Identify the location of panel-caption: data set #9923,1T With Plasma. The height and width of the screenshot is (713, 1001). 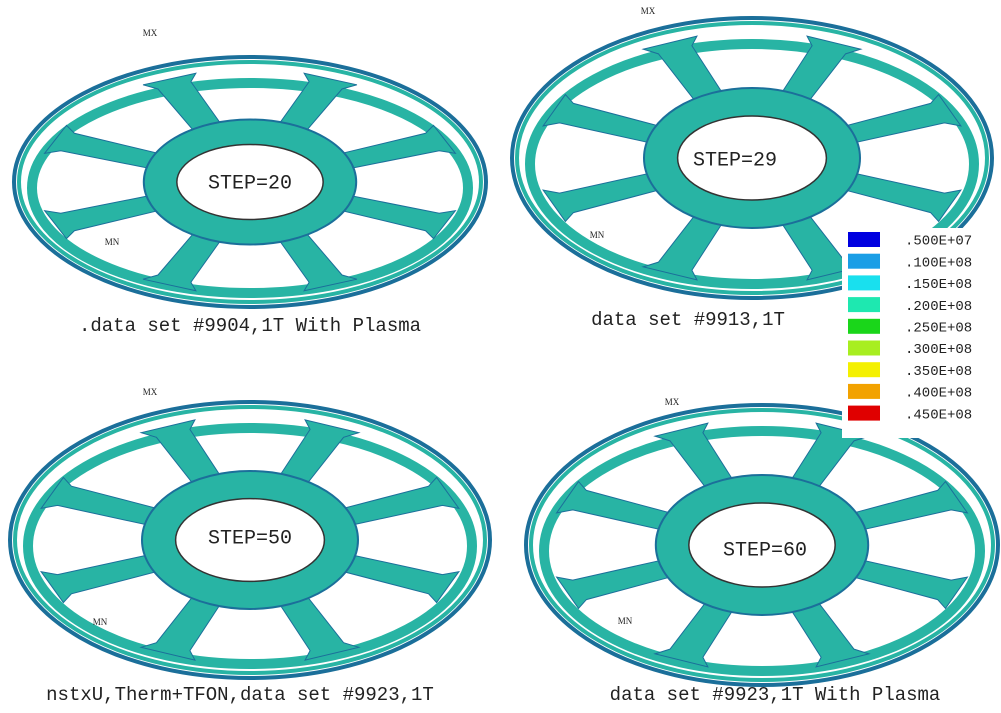
(775, 695).